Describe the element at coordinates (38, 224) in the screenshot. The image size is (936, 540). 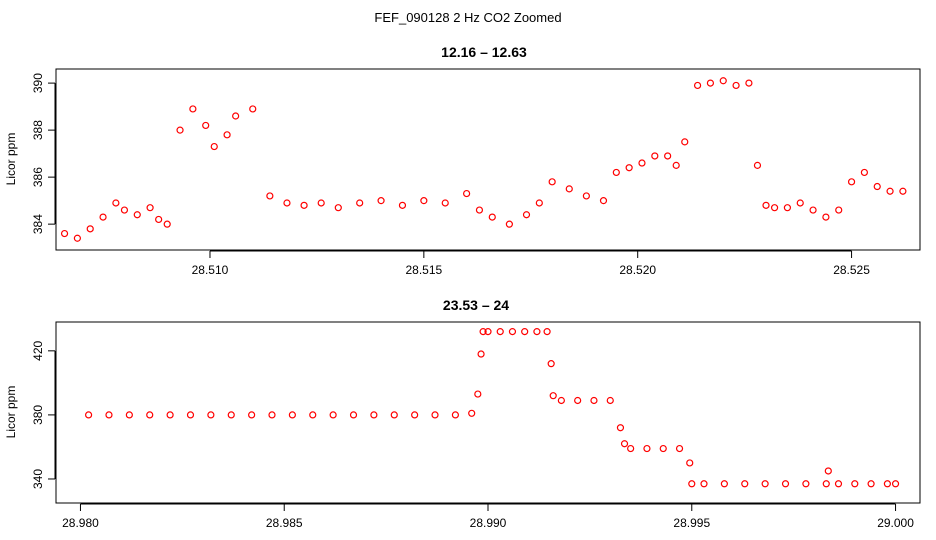
I see `panel-top-y-tick-label: 384` at that location.